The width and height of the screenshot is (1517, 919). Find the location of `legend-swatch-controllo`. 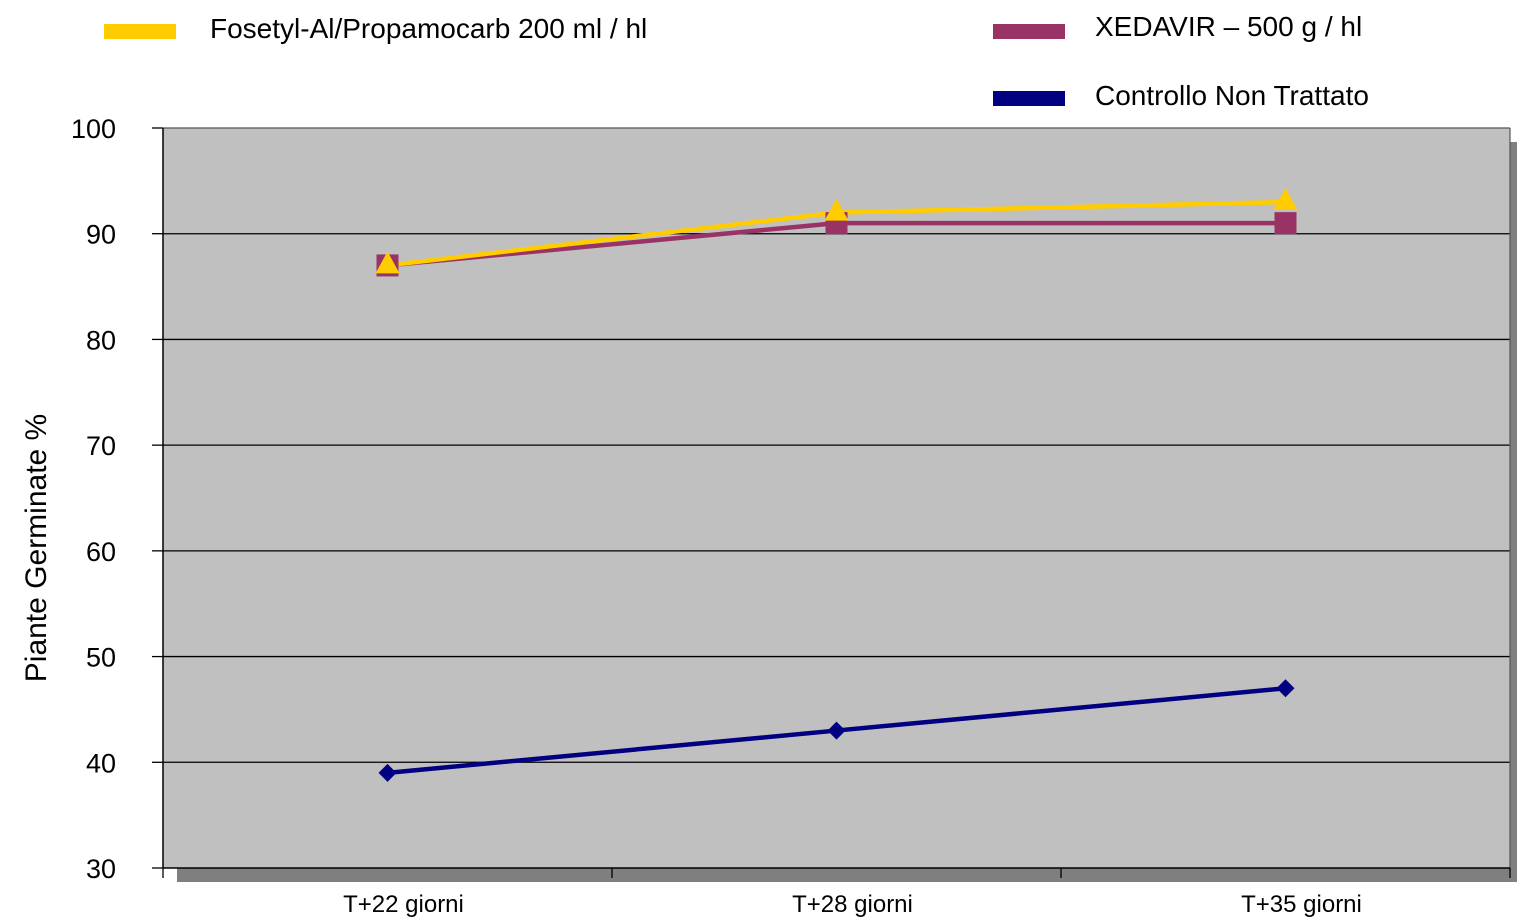

legend-swatch-controllo is located at coordinates (1029, 98).